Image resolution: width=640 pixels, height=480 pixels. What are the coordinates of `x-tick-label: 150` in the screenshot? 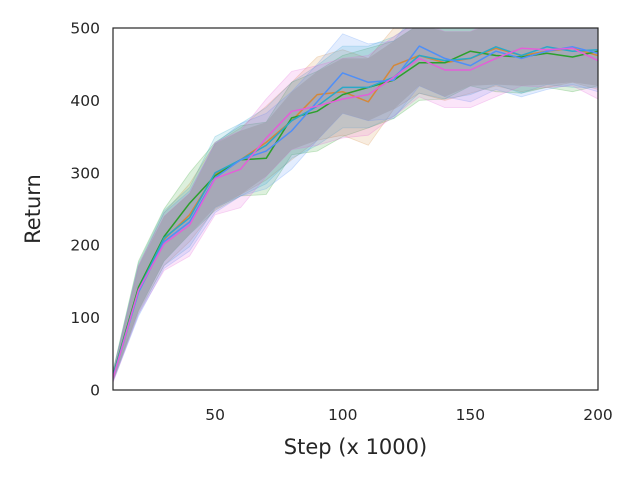 It's located at (471, 415).